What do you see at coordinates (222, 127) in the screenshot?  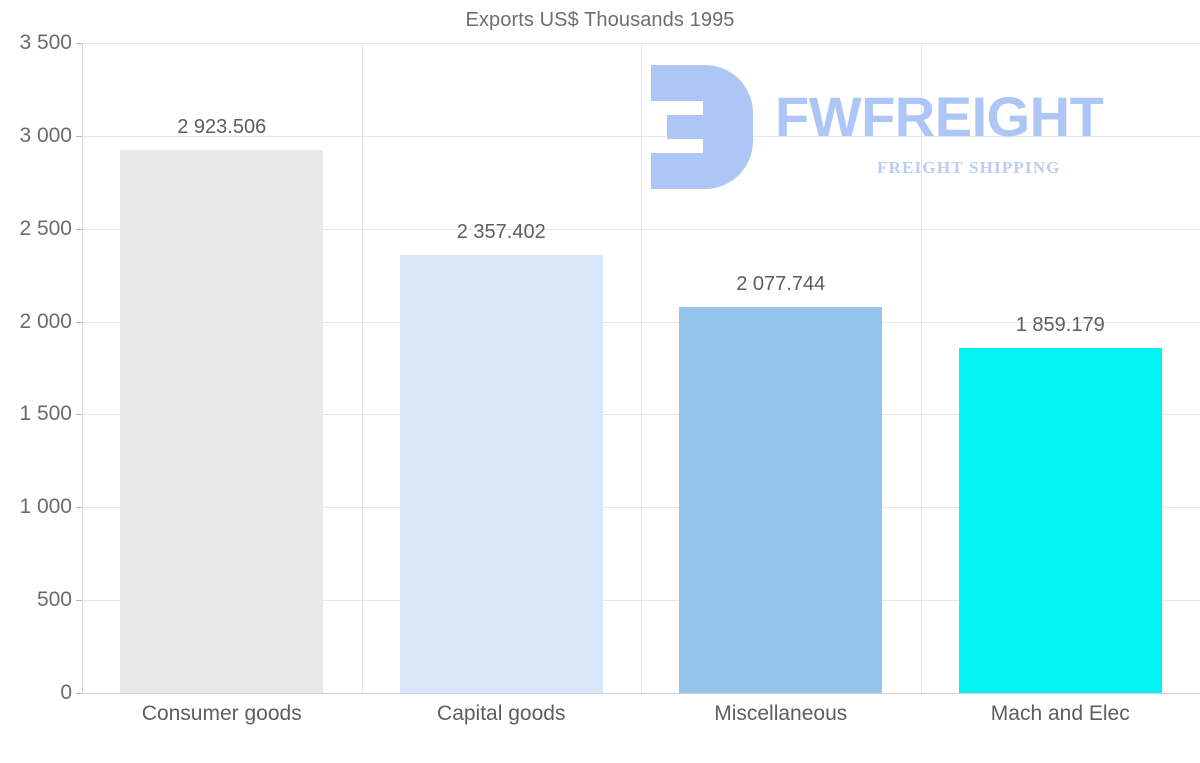 I see `bar-value-label: 2 923.506` at bounding box center [222, 127].